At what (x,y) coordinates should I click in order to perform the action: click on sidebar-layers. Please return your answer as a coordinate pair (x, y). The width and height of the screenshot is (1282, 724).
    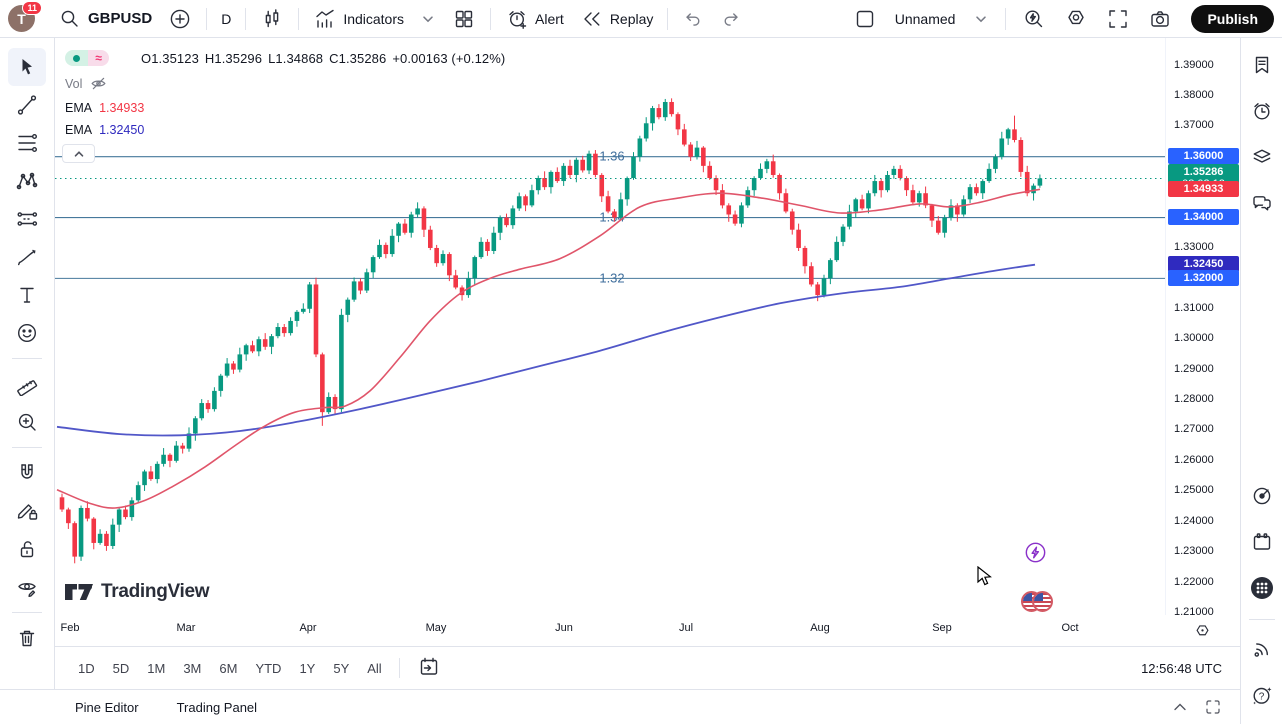
    Looking at the image, I should click on (1262, 157).